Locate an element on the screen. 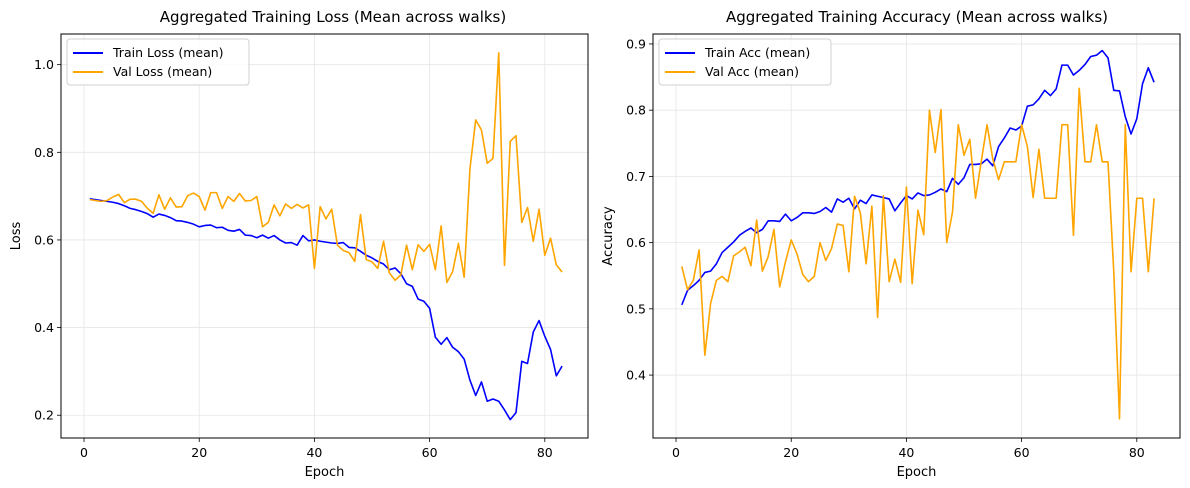 The width and height of the screenshot is (1190, 488). loss-xtick-label: 40 is located at coordinates (314, 452).